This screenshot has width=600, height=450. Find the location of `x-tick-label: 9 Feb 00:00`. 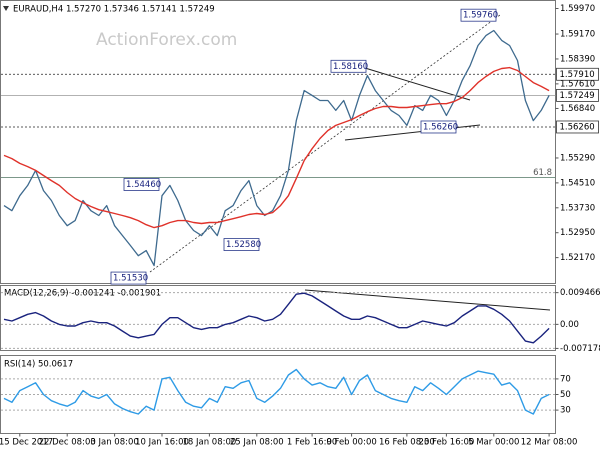

x-tick-label: 9 Feb 00:00 is located at coordinates (351, 443).